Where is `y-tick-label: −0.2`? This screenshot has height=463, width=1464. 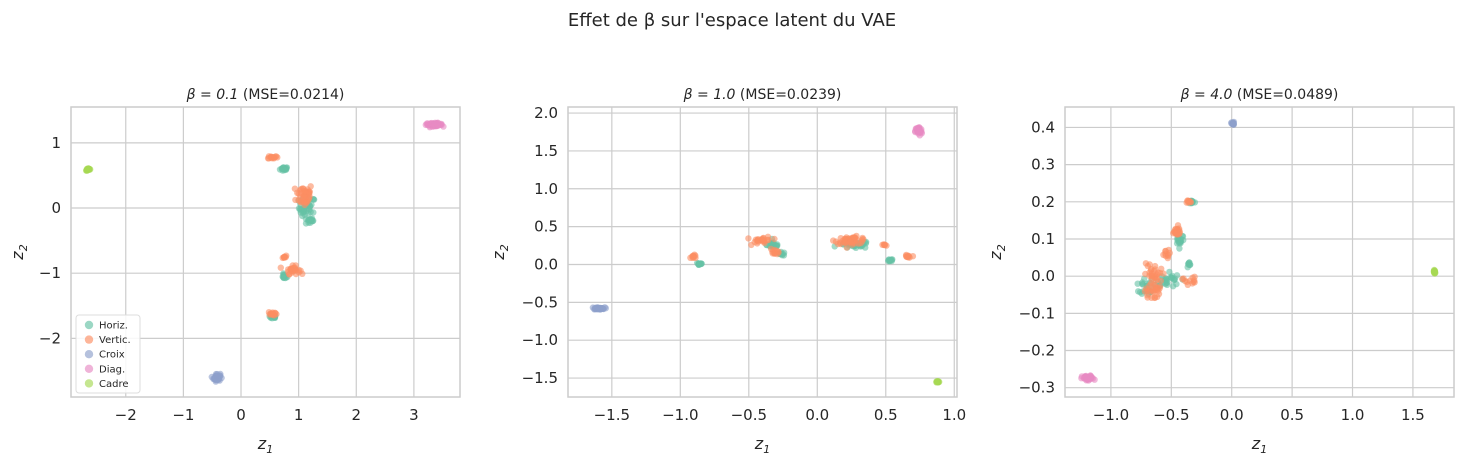
y-tick-label: −0.2 is located at coordinates (1037, 351).